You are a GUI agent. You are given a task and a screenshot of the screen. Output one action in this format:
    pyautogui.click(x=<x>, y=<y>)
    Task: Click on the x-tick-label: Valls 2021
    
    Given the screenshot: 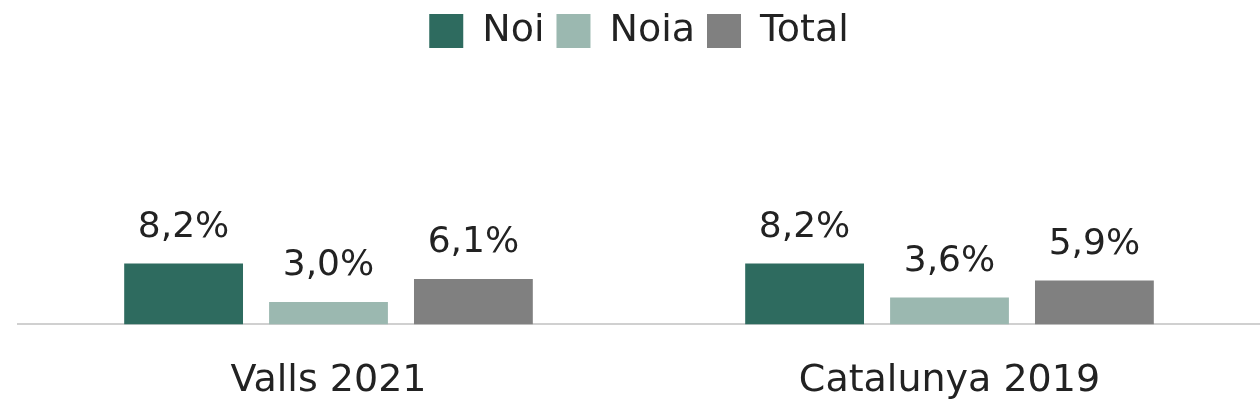 What is the action you would take?
    pyautogui.click(x=328, y=378)
    